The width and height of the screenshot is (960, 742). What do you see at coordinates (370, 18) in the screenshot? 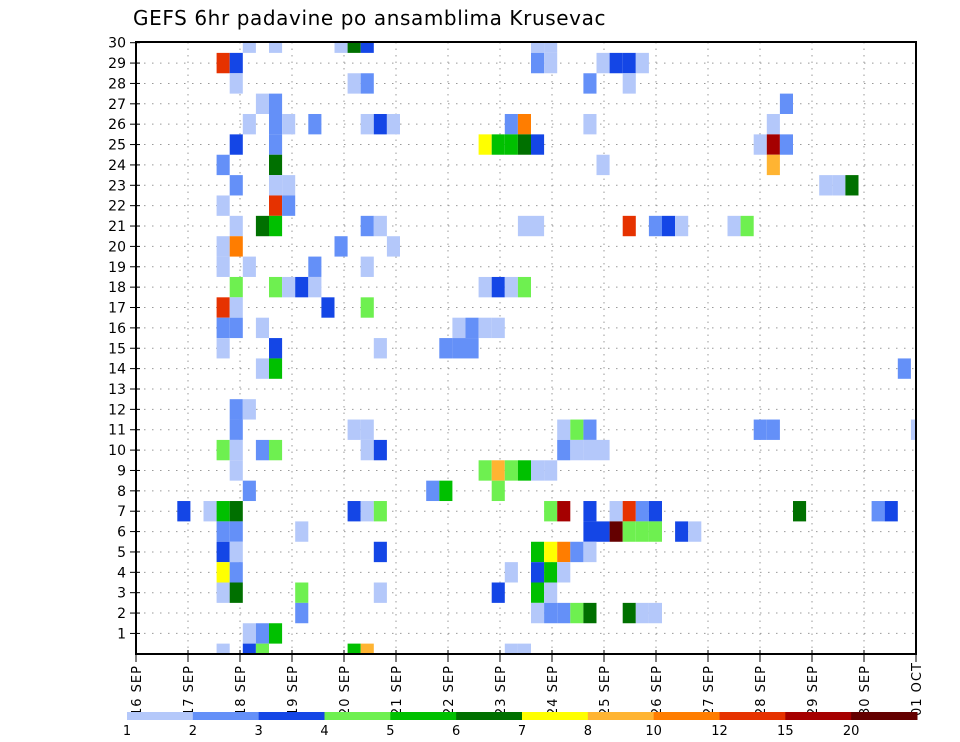
I see `chart-title: GEFS 6hr padavine po ansamblima Krusevac` at bounding box center [370, 18].